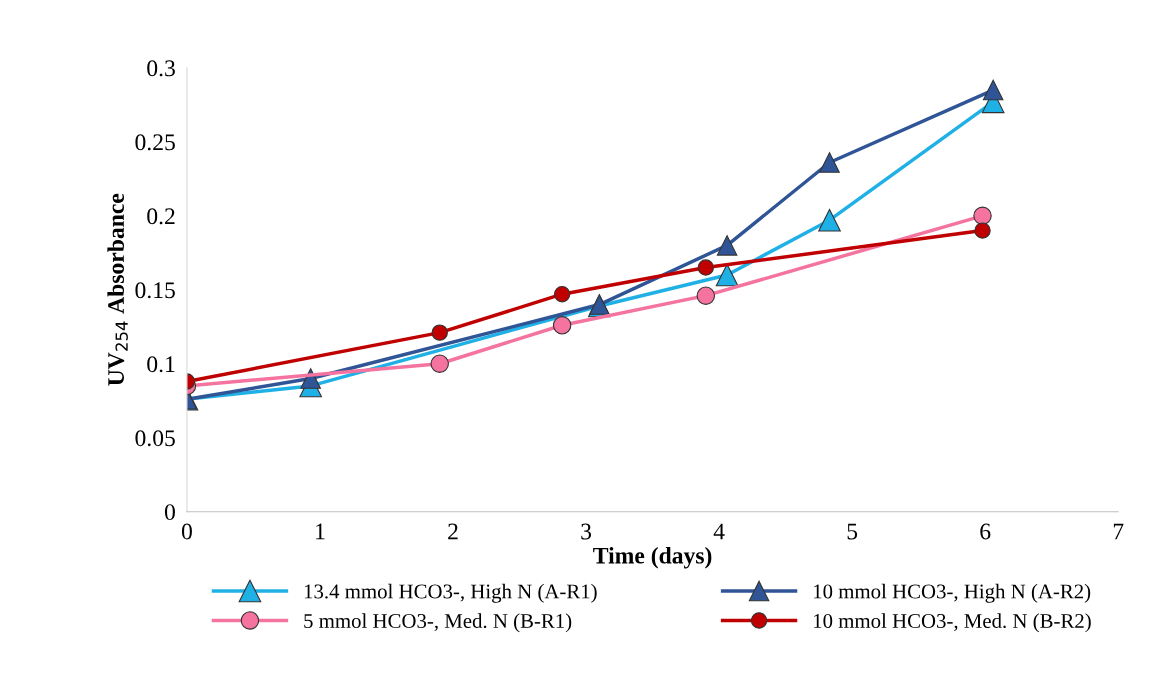  What do you see at coordinates (952, 623) in the screenshot?
I see `legend-label: 10 mmol HCO3-, Med. N (B-R2)` at bounding box center [952, 623].